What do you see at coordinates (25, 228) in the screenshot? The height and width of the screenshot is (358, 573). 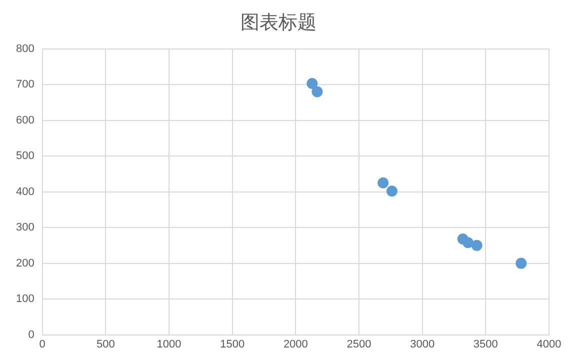 I see `y-tick-label: 300` at bounding box center [25, 228].